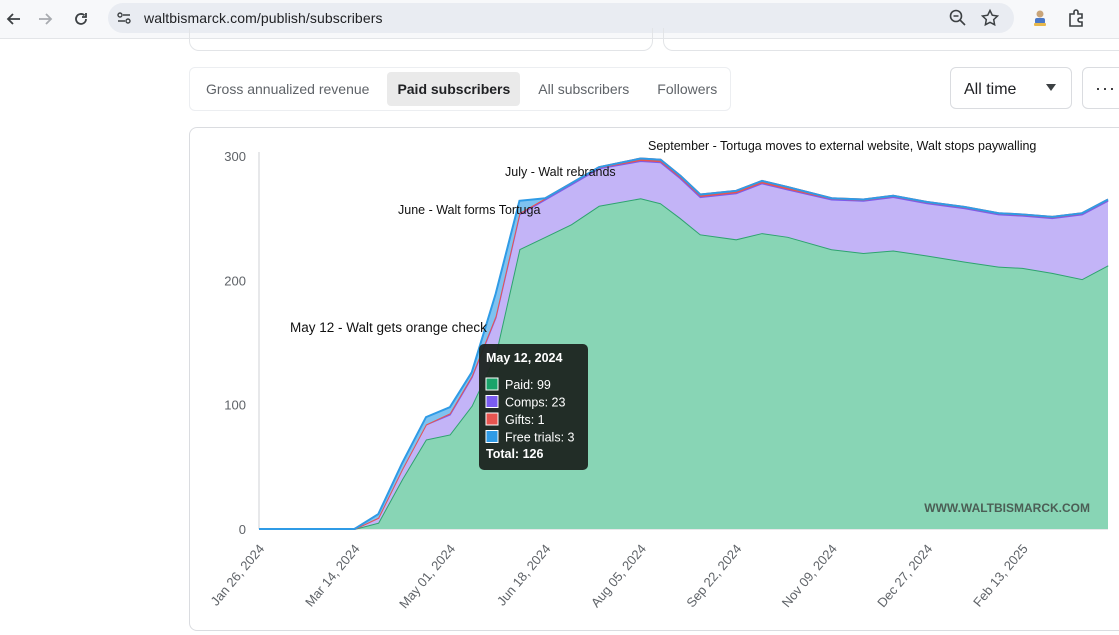 The width and height of the screenshot is (1119, 635). Describe the element at coordinates (524, 574) in the screenshot. I see `x-tick-label: Jun 18, 2024` at that location.